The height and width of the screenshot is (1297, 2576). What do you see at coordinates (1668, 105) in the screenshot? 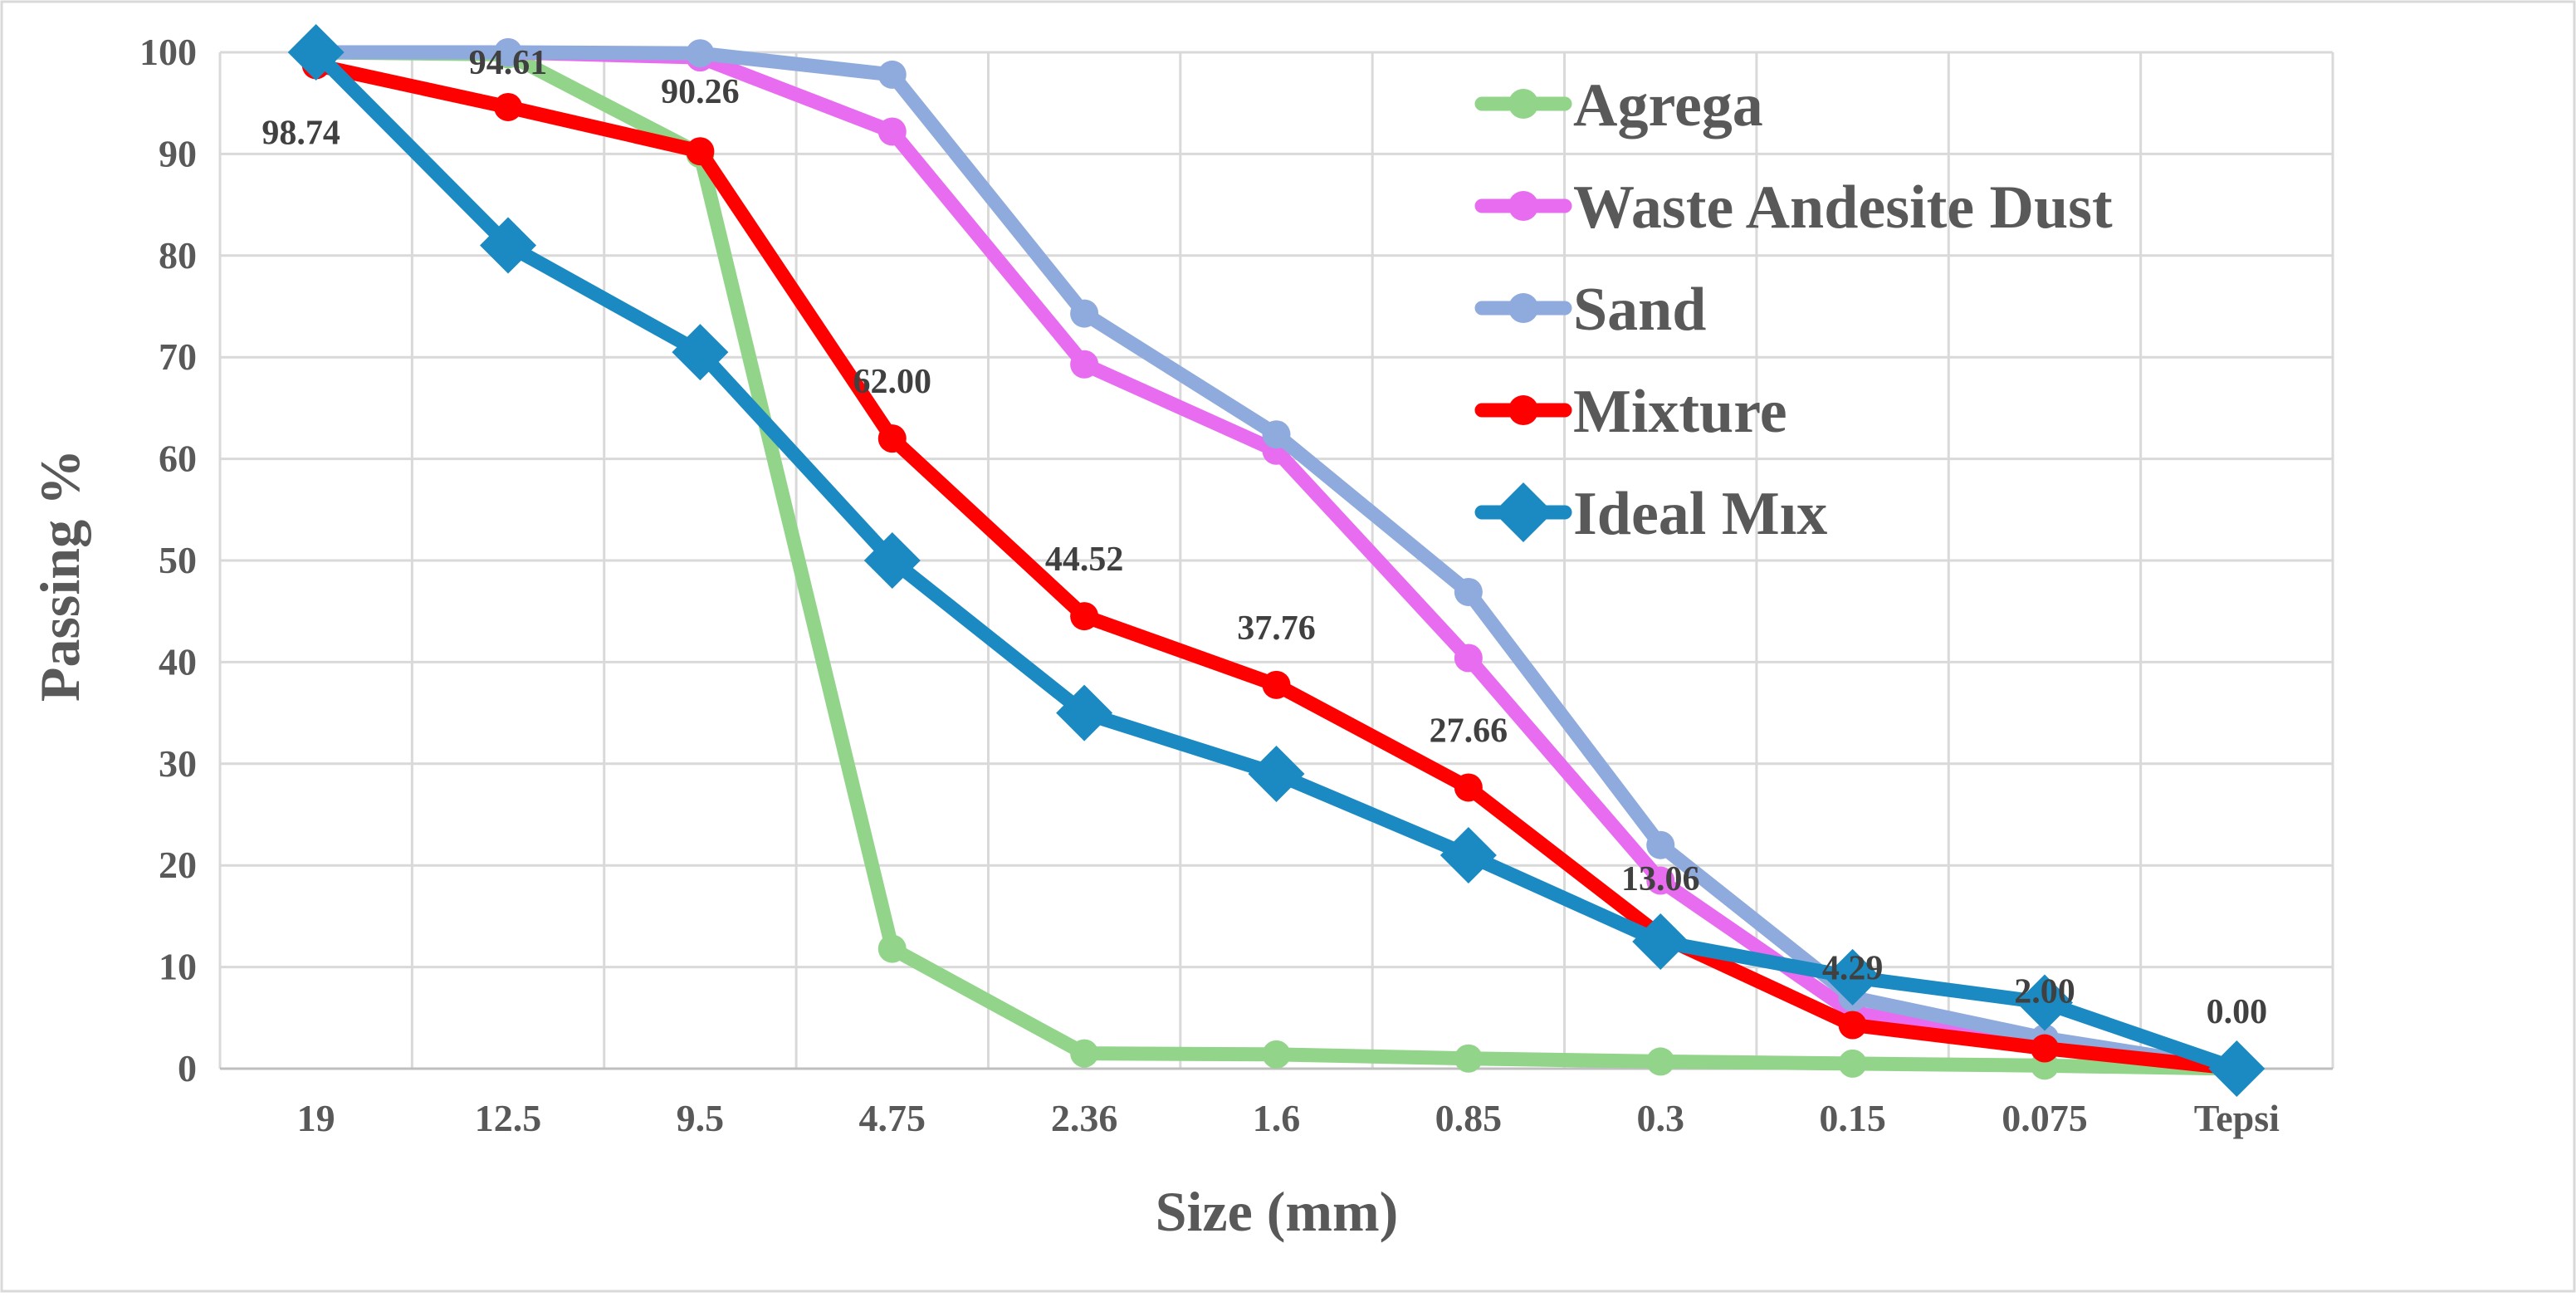
I see `legend-label: Agrega` at bounding box center [1668, 105].